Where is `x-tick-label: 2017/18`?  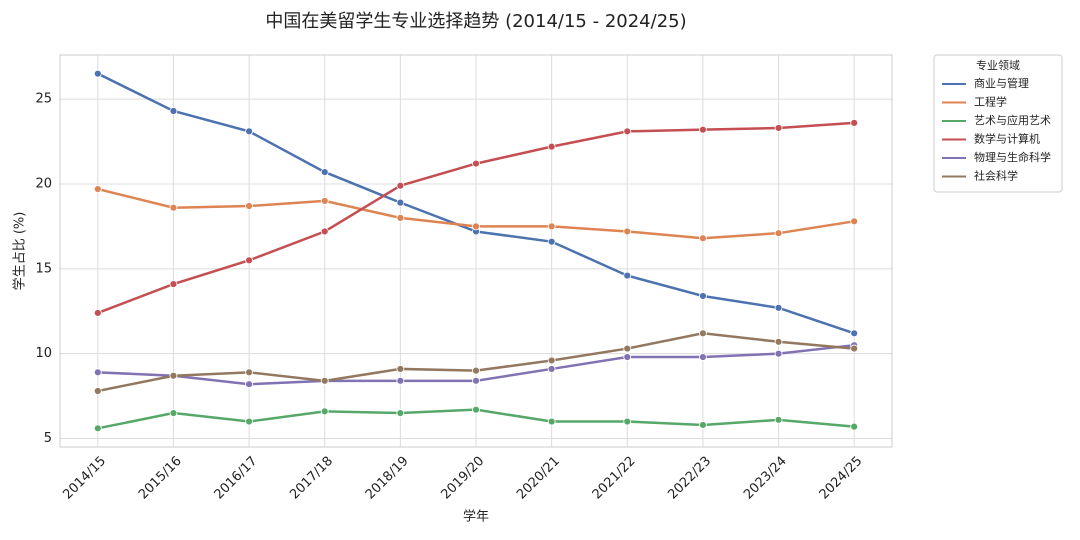
x-tick-label: 2017/18 is located at coordinates (311, 478).